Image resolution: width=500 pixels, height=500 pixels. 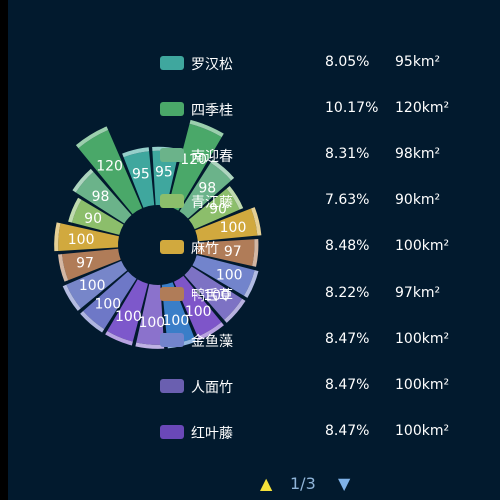 I want to click on legend-item-name: 麻竹, so click(x=205, y=249).